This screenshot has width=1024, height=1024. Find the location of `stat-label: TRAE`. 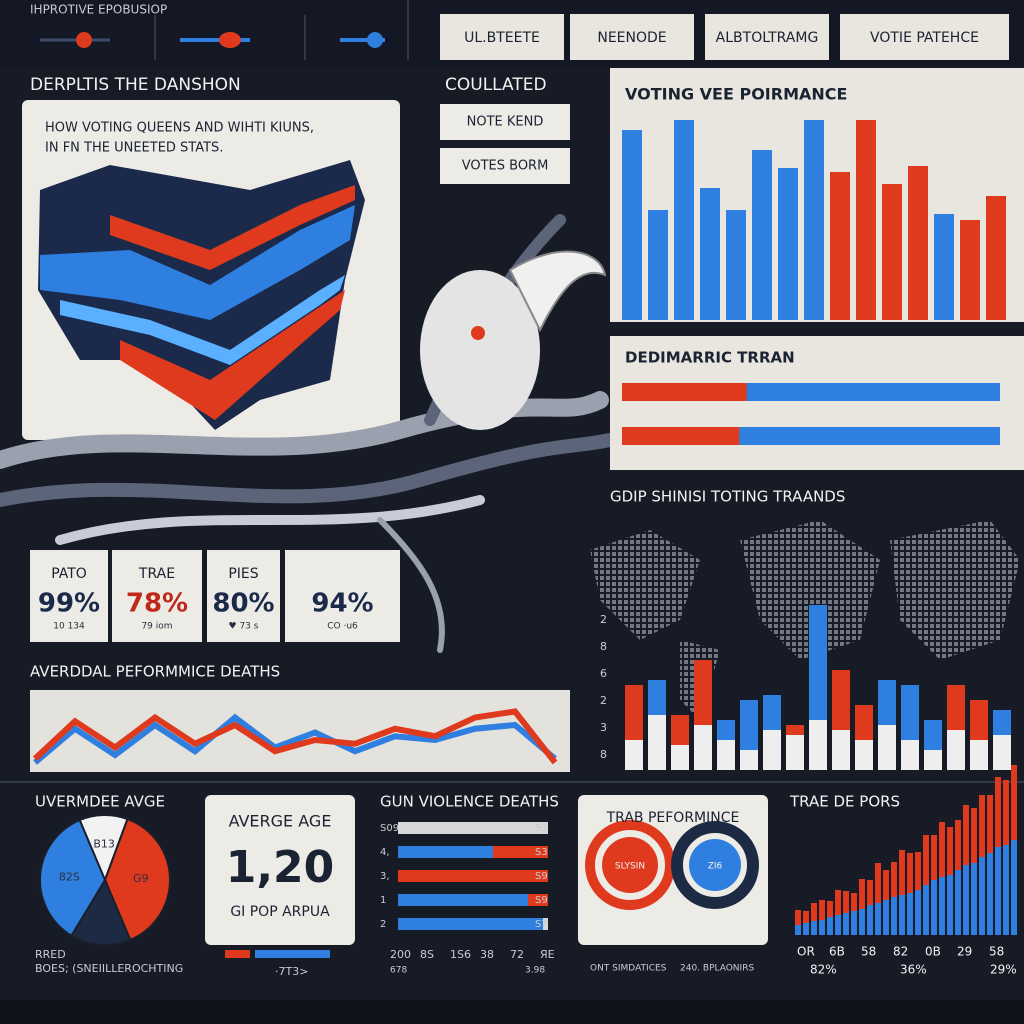

stat-label: TRAE is located at coordinates (156, 574).